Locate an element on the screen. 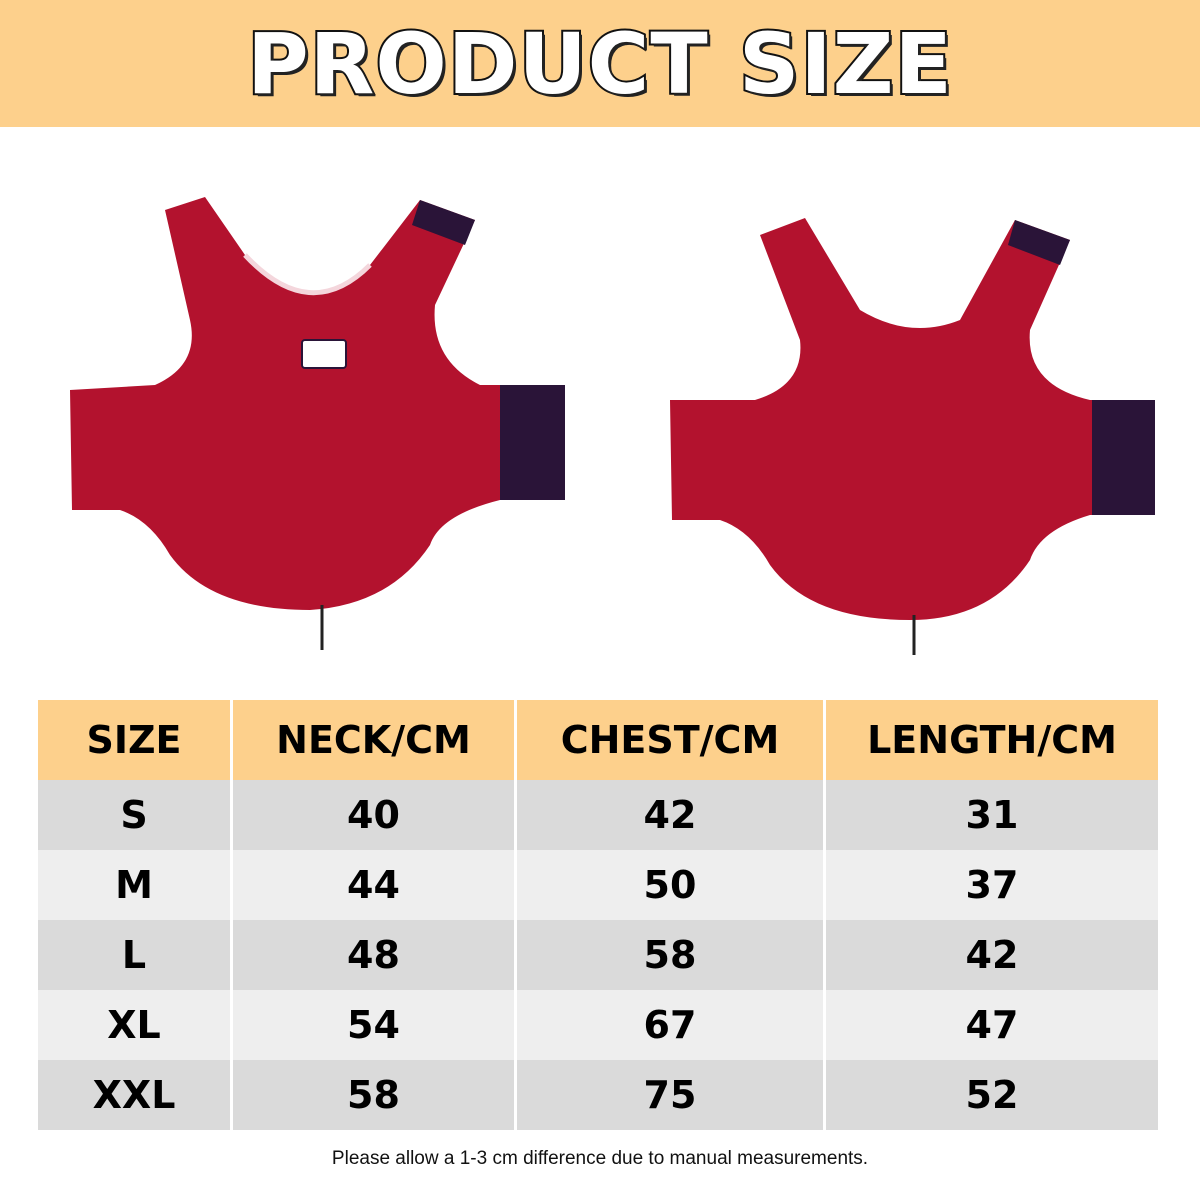 This screenshot has width=1200, height=1200. table-row: S 40 42 31 is located at coordinates (598, 815).